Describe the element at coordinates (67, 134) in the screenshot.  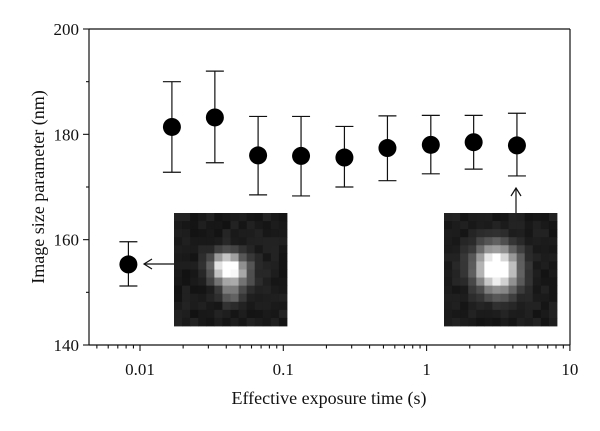
I see `y-tick-label-2: 180` at that location.